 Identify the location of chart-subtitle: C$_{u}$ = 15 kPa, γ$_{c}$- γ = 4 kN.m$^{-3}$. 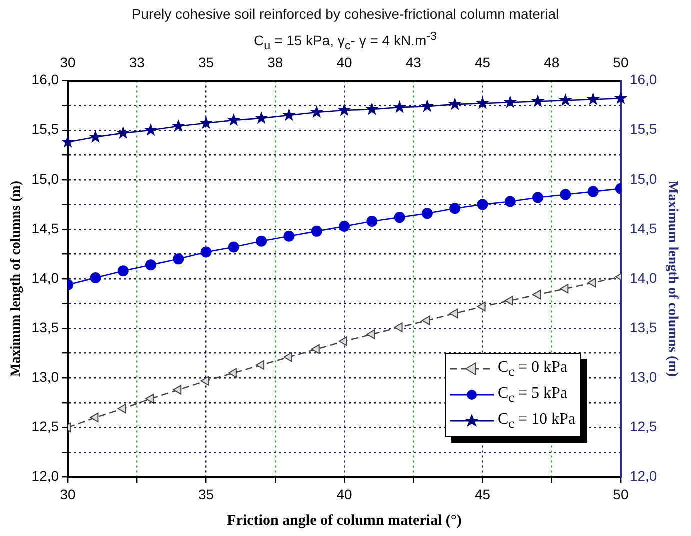
(345, 41).